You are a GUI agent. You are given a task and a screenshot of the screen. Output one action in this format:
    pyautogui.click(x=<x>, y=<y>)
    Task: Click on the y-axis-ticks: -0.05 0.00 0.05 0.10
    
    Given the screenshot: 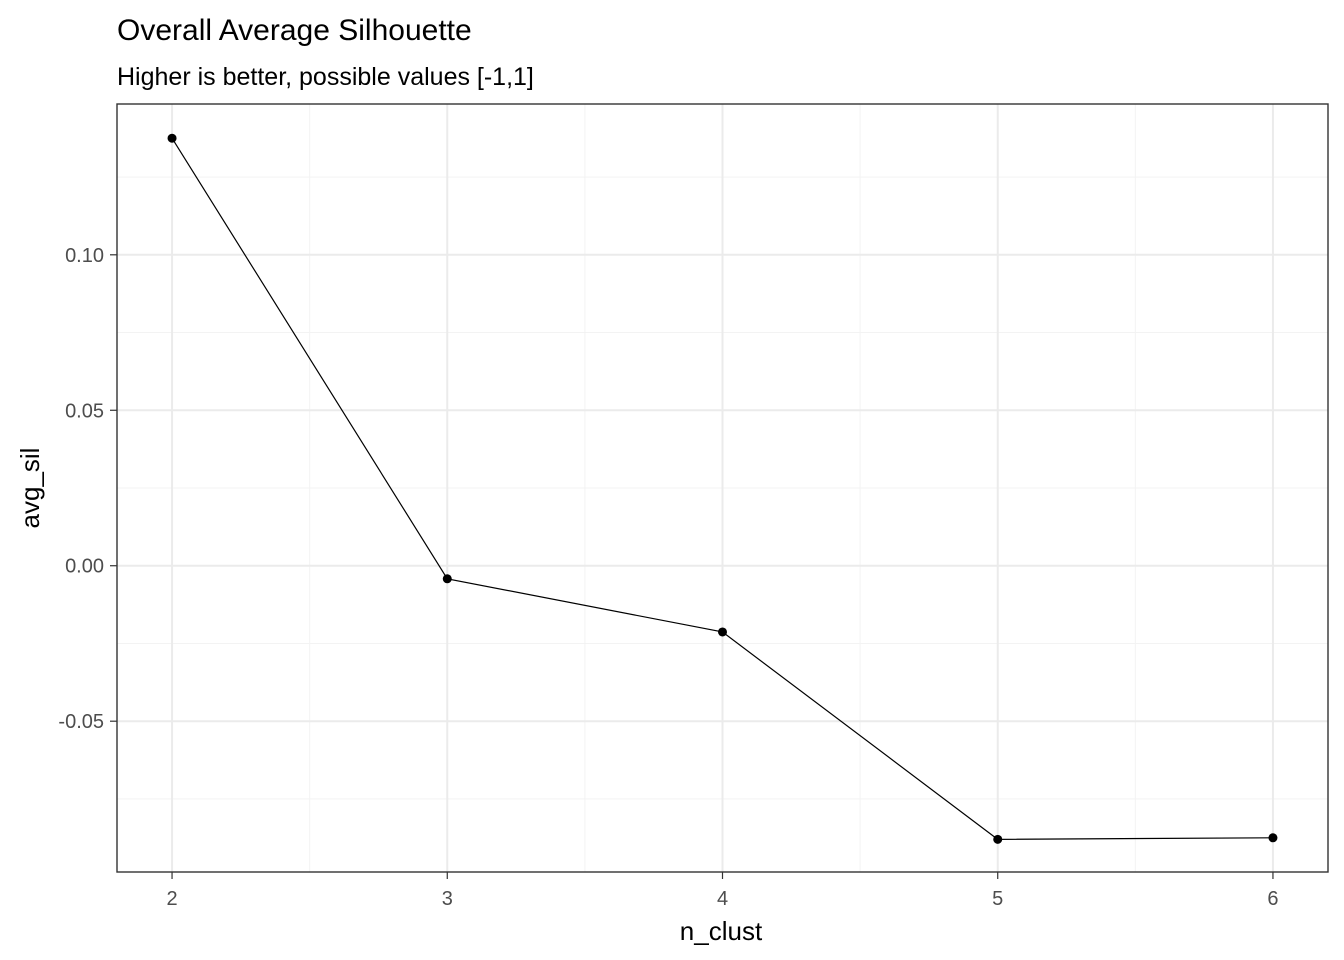 What is the action you would take?
    pyautogui.click(x=87, y=489)
    